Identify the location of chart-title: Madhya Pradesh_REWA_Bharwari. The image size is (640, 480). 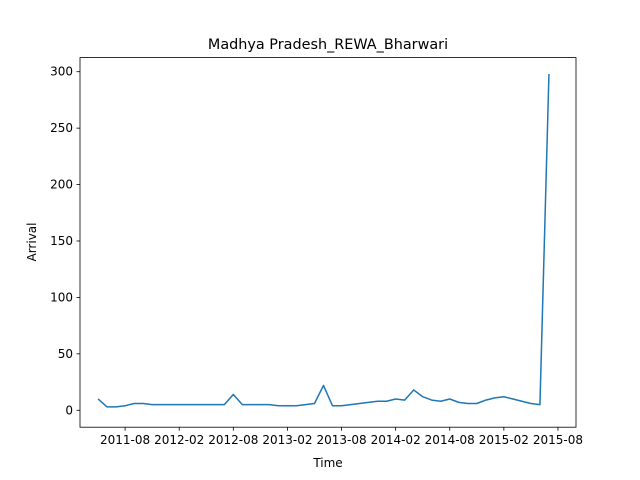
(328, 45).